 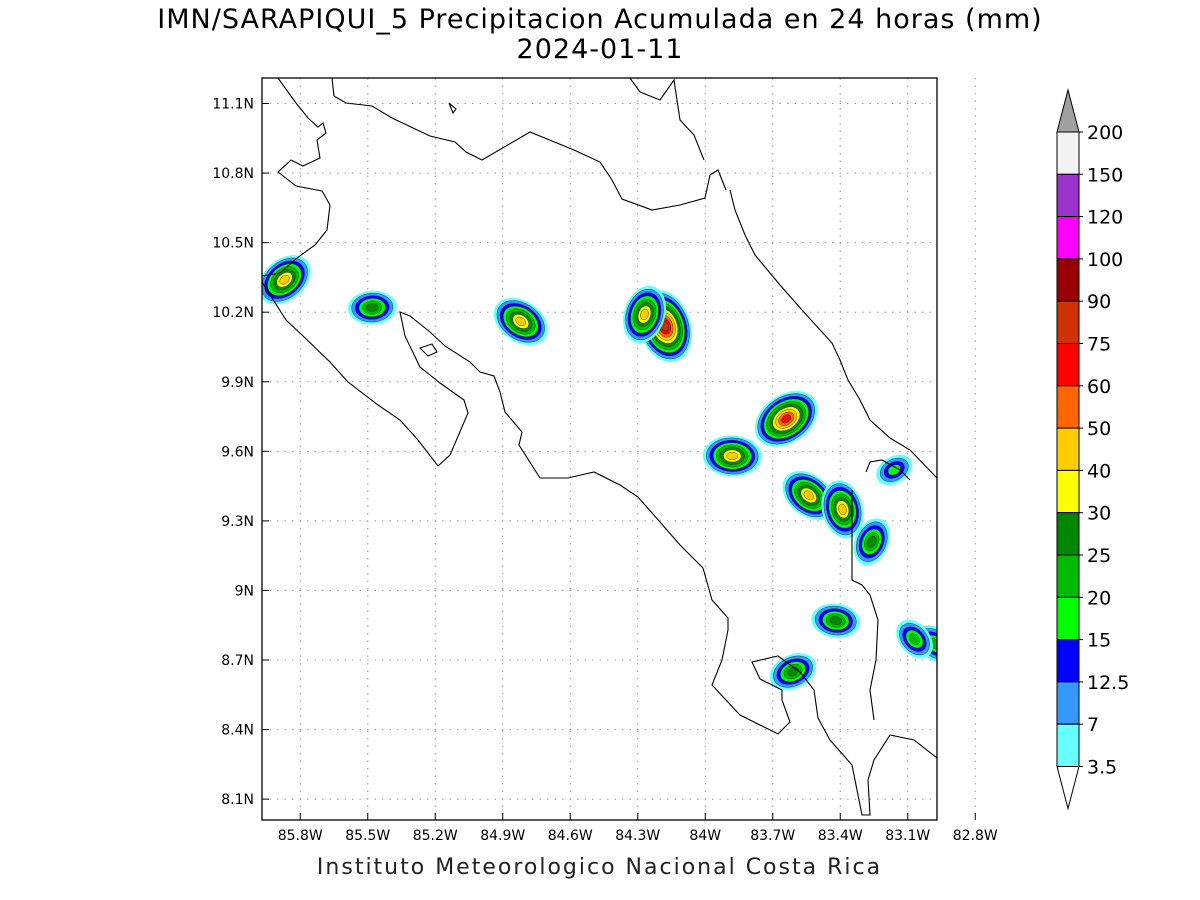 I want to click on y-tick-label: 8.7N, so click(x=237, y=661).